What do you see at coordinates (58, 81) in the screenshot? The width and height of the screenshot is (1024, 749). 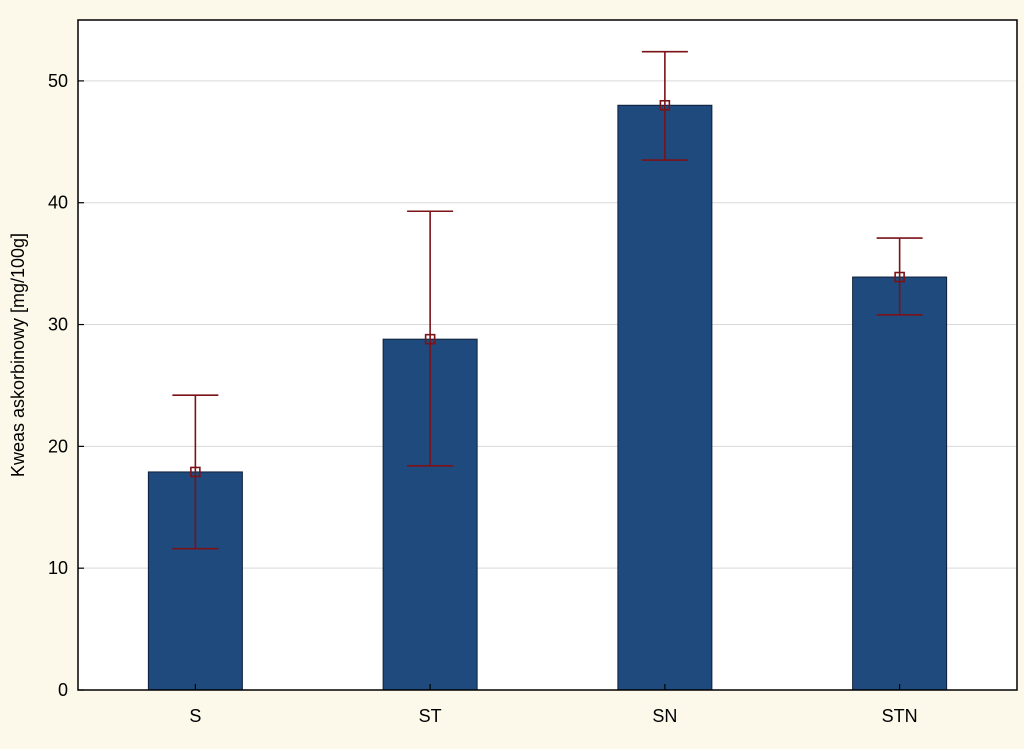 I see `y-tick-label: 50` at bounding box center [58, 81].